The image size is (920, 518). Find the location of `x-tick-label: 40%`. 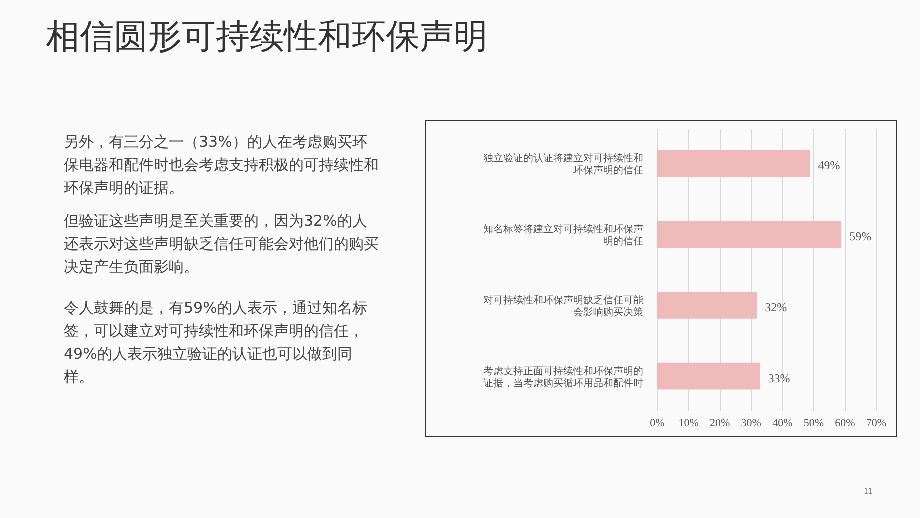

x-tick-label: 40% is located at coordinates (782, 424).